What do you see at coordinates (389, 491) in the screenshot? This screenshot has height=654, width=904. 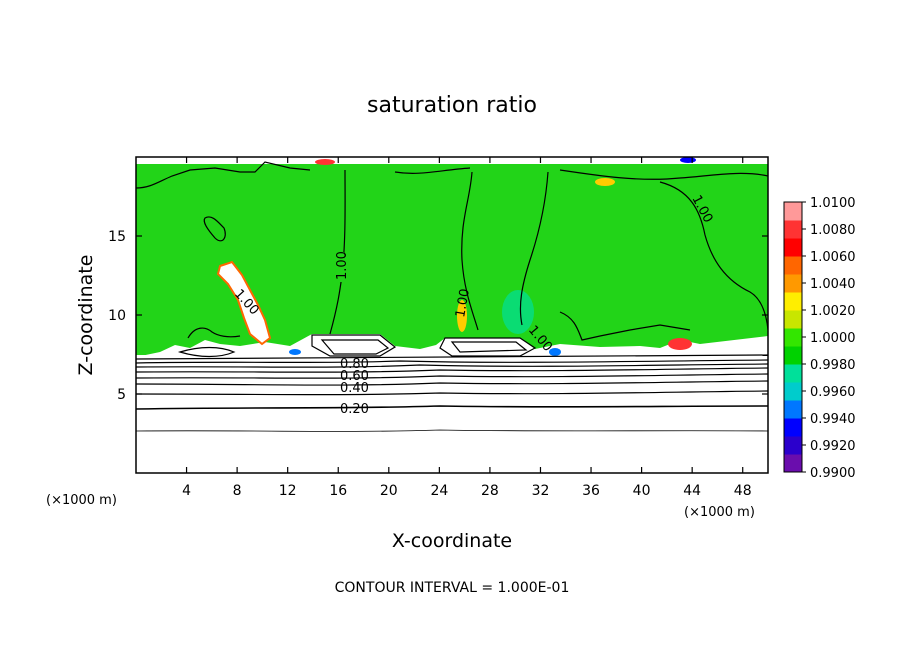 I see `x-tick-label: 20` at bounding box center [389, 491].